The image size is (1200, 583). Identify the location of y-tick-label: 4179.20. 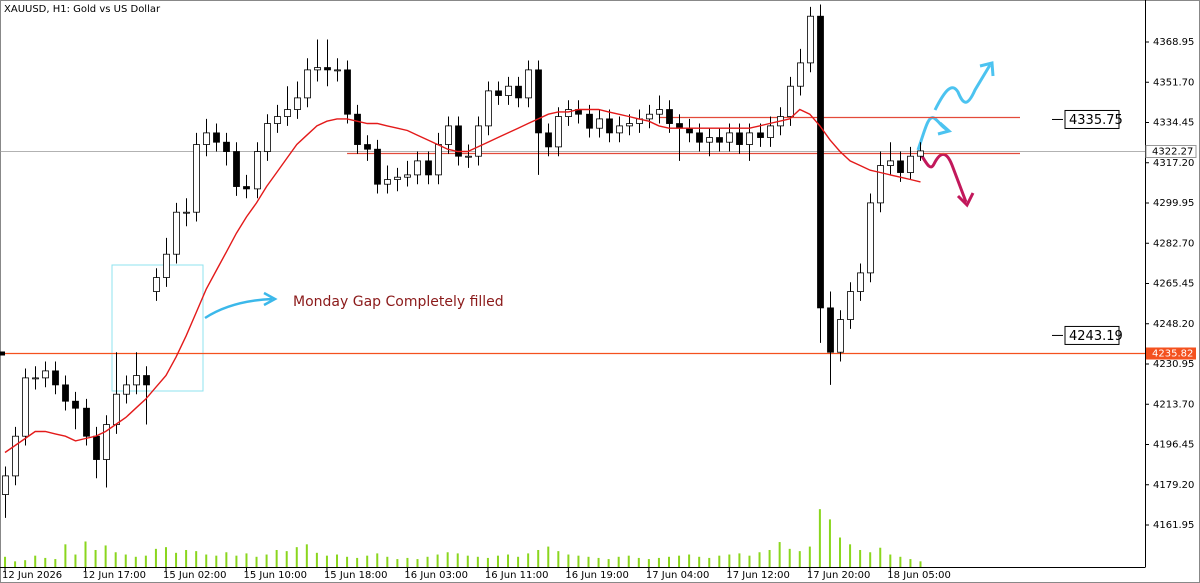
(1173, 485).